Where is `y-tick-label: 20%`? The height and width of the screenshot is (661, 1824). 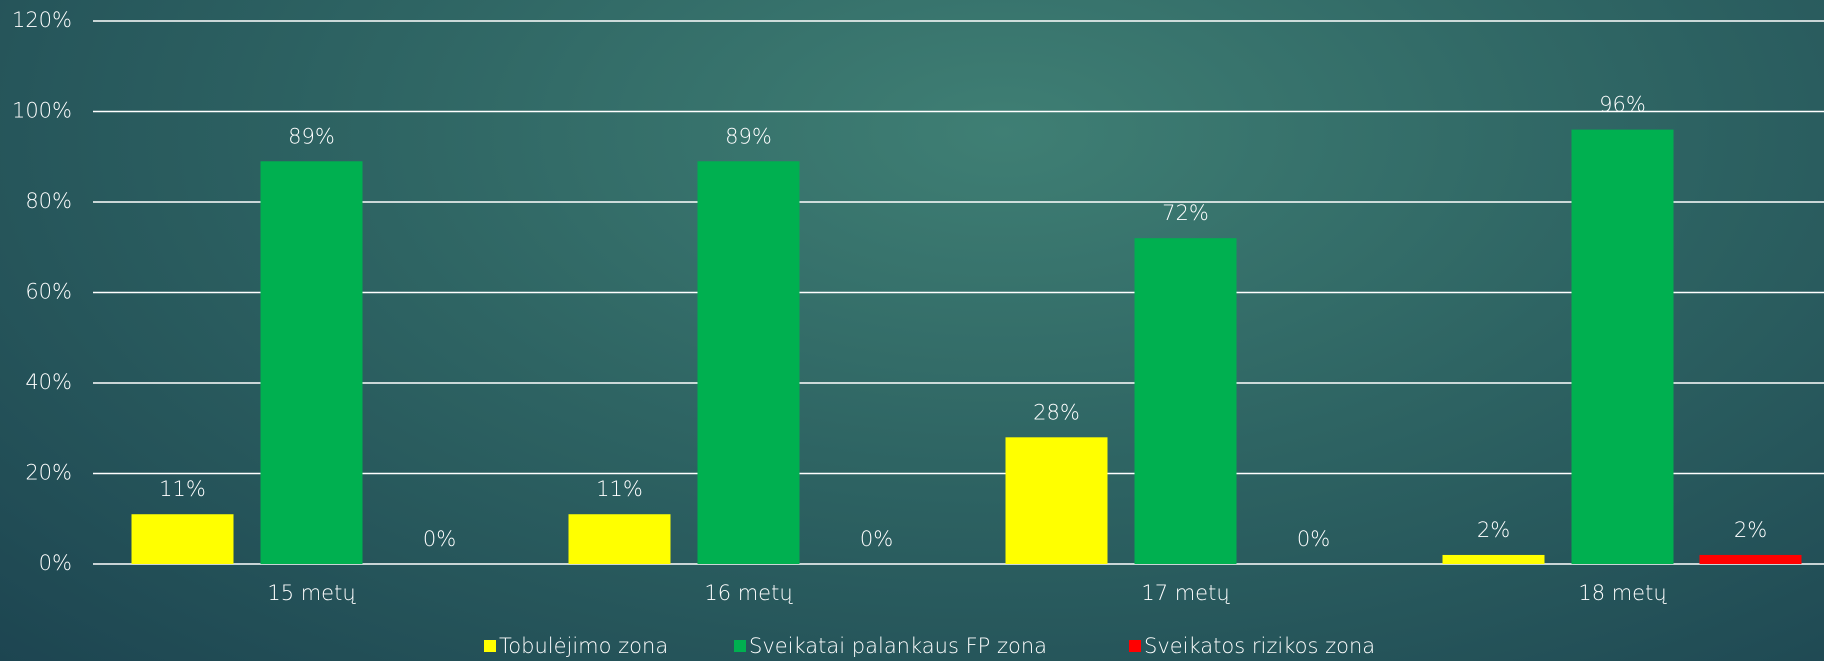
y-tick-label: 20% is located at coordinates (48, 473).